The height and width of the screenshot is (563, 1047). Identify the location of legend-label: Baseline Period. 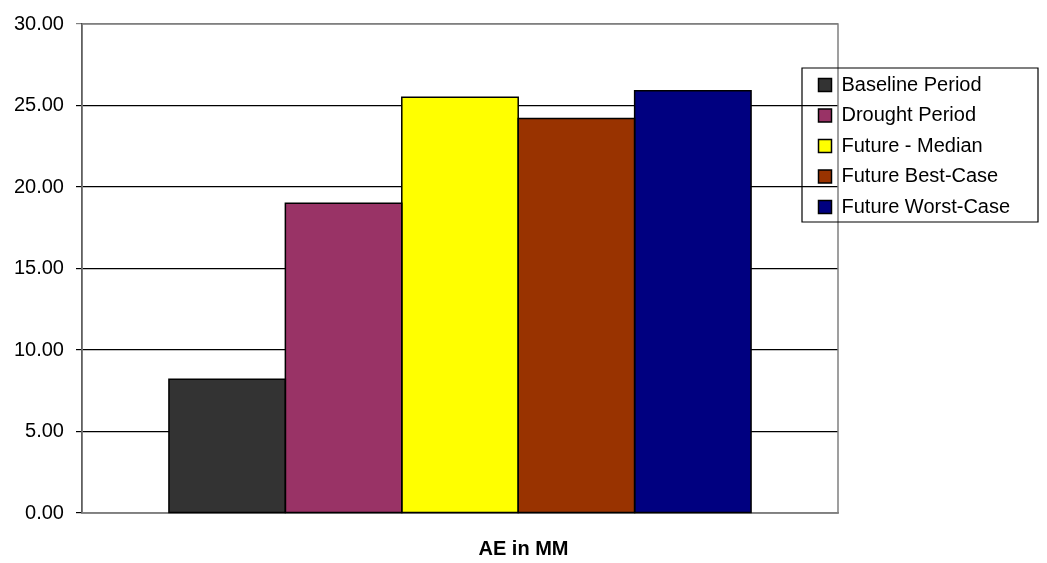
(911, 83).